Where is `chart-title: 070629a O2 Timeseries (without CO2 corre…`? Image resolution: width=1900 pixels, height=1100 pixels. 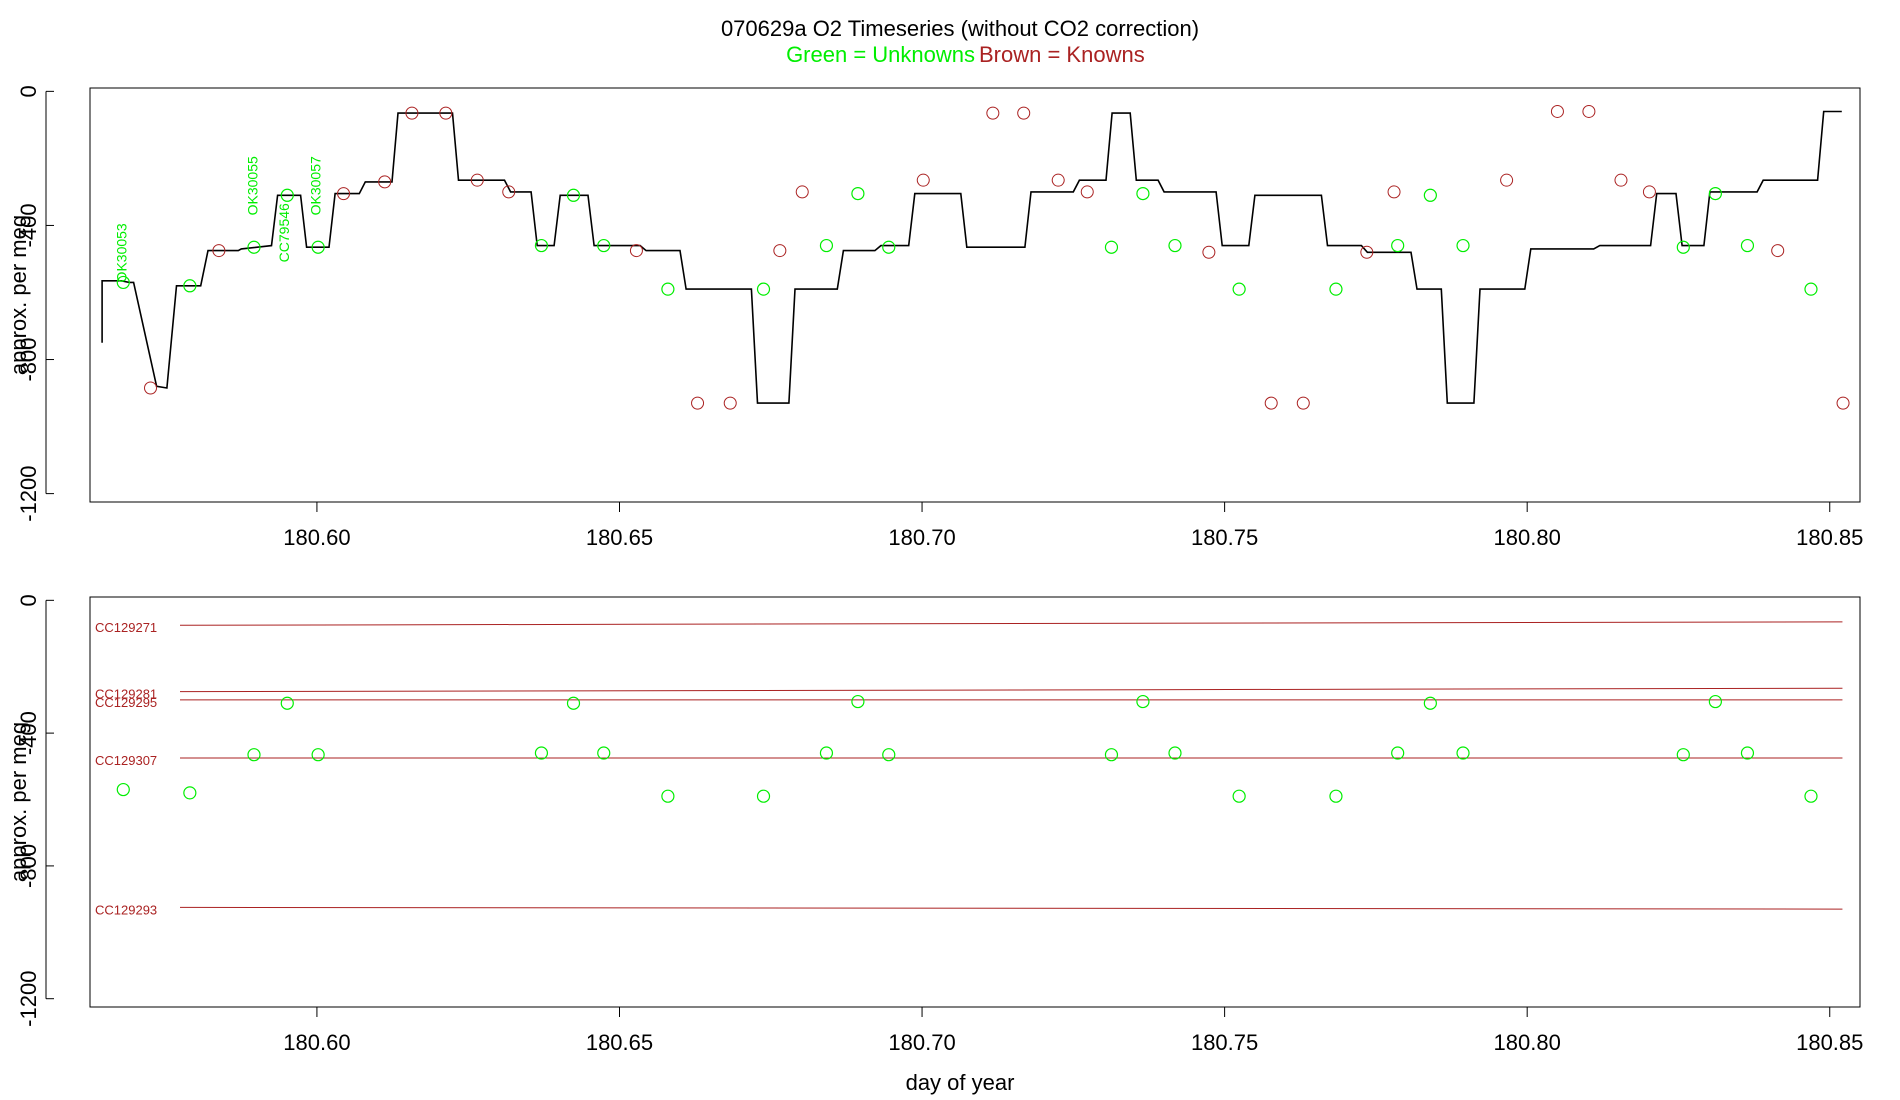 chart-title: 070629a O2 Timeseries (without CO2 corre… is located at coordinates (960, 28).